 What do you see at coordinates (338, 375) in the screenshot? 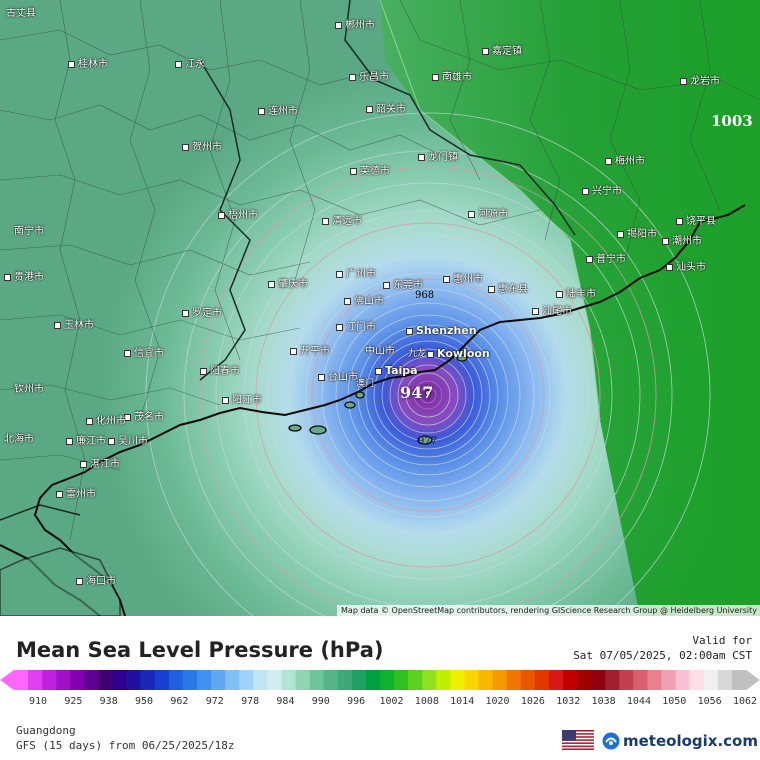
I see `city-label: 台山市` at bounding box center [338, 375].